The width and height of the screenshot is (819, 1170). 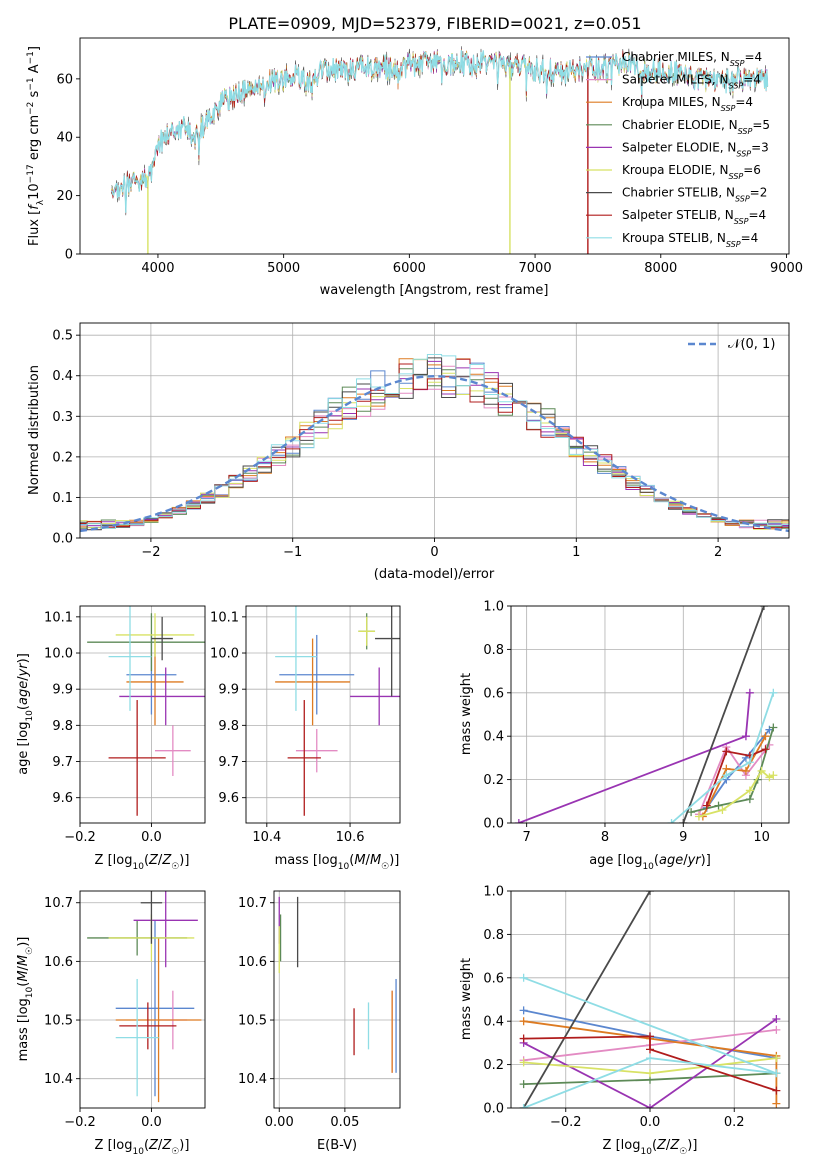 What do you see at coordinates (62, 457) in the screenshot?
I see `y-tick-label: 0.2` at bounding box center [62, 457].